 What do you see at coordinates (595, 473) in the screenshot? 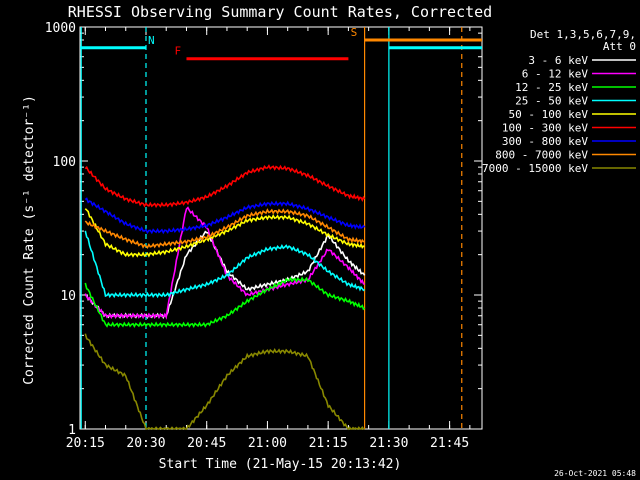
I see `generation-timestamp: 26-Oct-2021 05:48` at bounding box center [595, 473].